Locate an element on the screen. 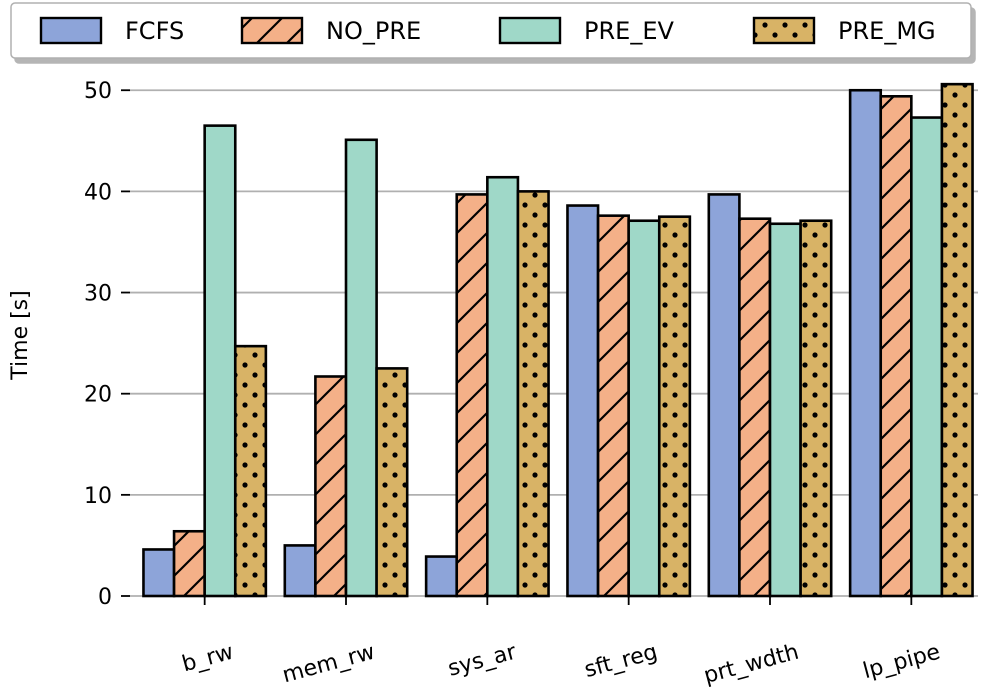 This screenshot has height=700, width=997. bar-lp-pipe-pre-ev is located at coordinates (927, 357).